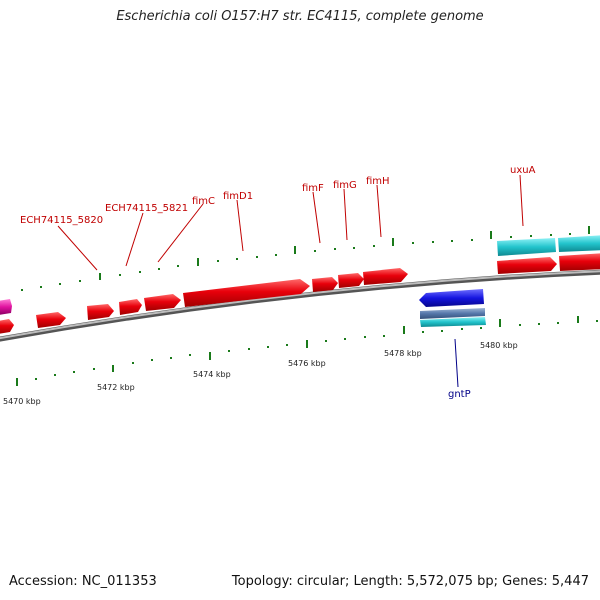  What do you see at coordinates (499, 345) in the screenshot?
I see `scale-label-5480: 5480 kbp` at bounding box center [499, 345].